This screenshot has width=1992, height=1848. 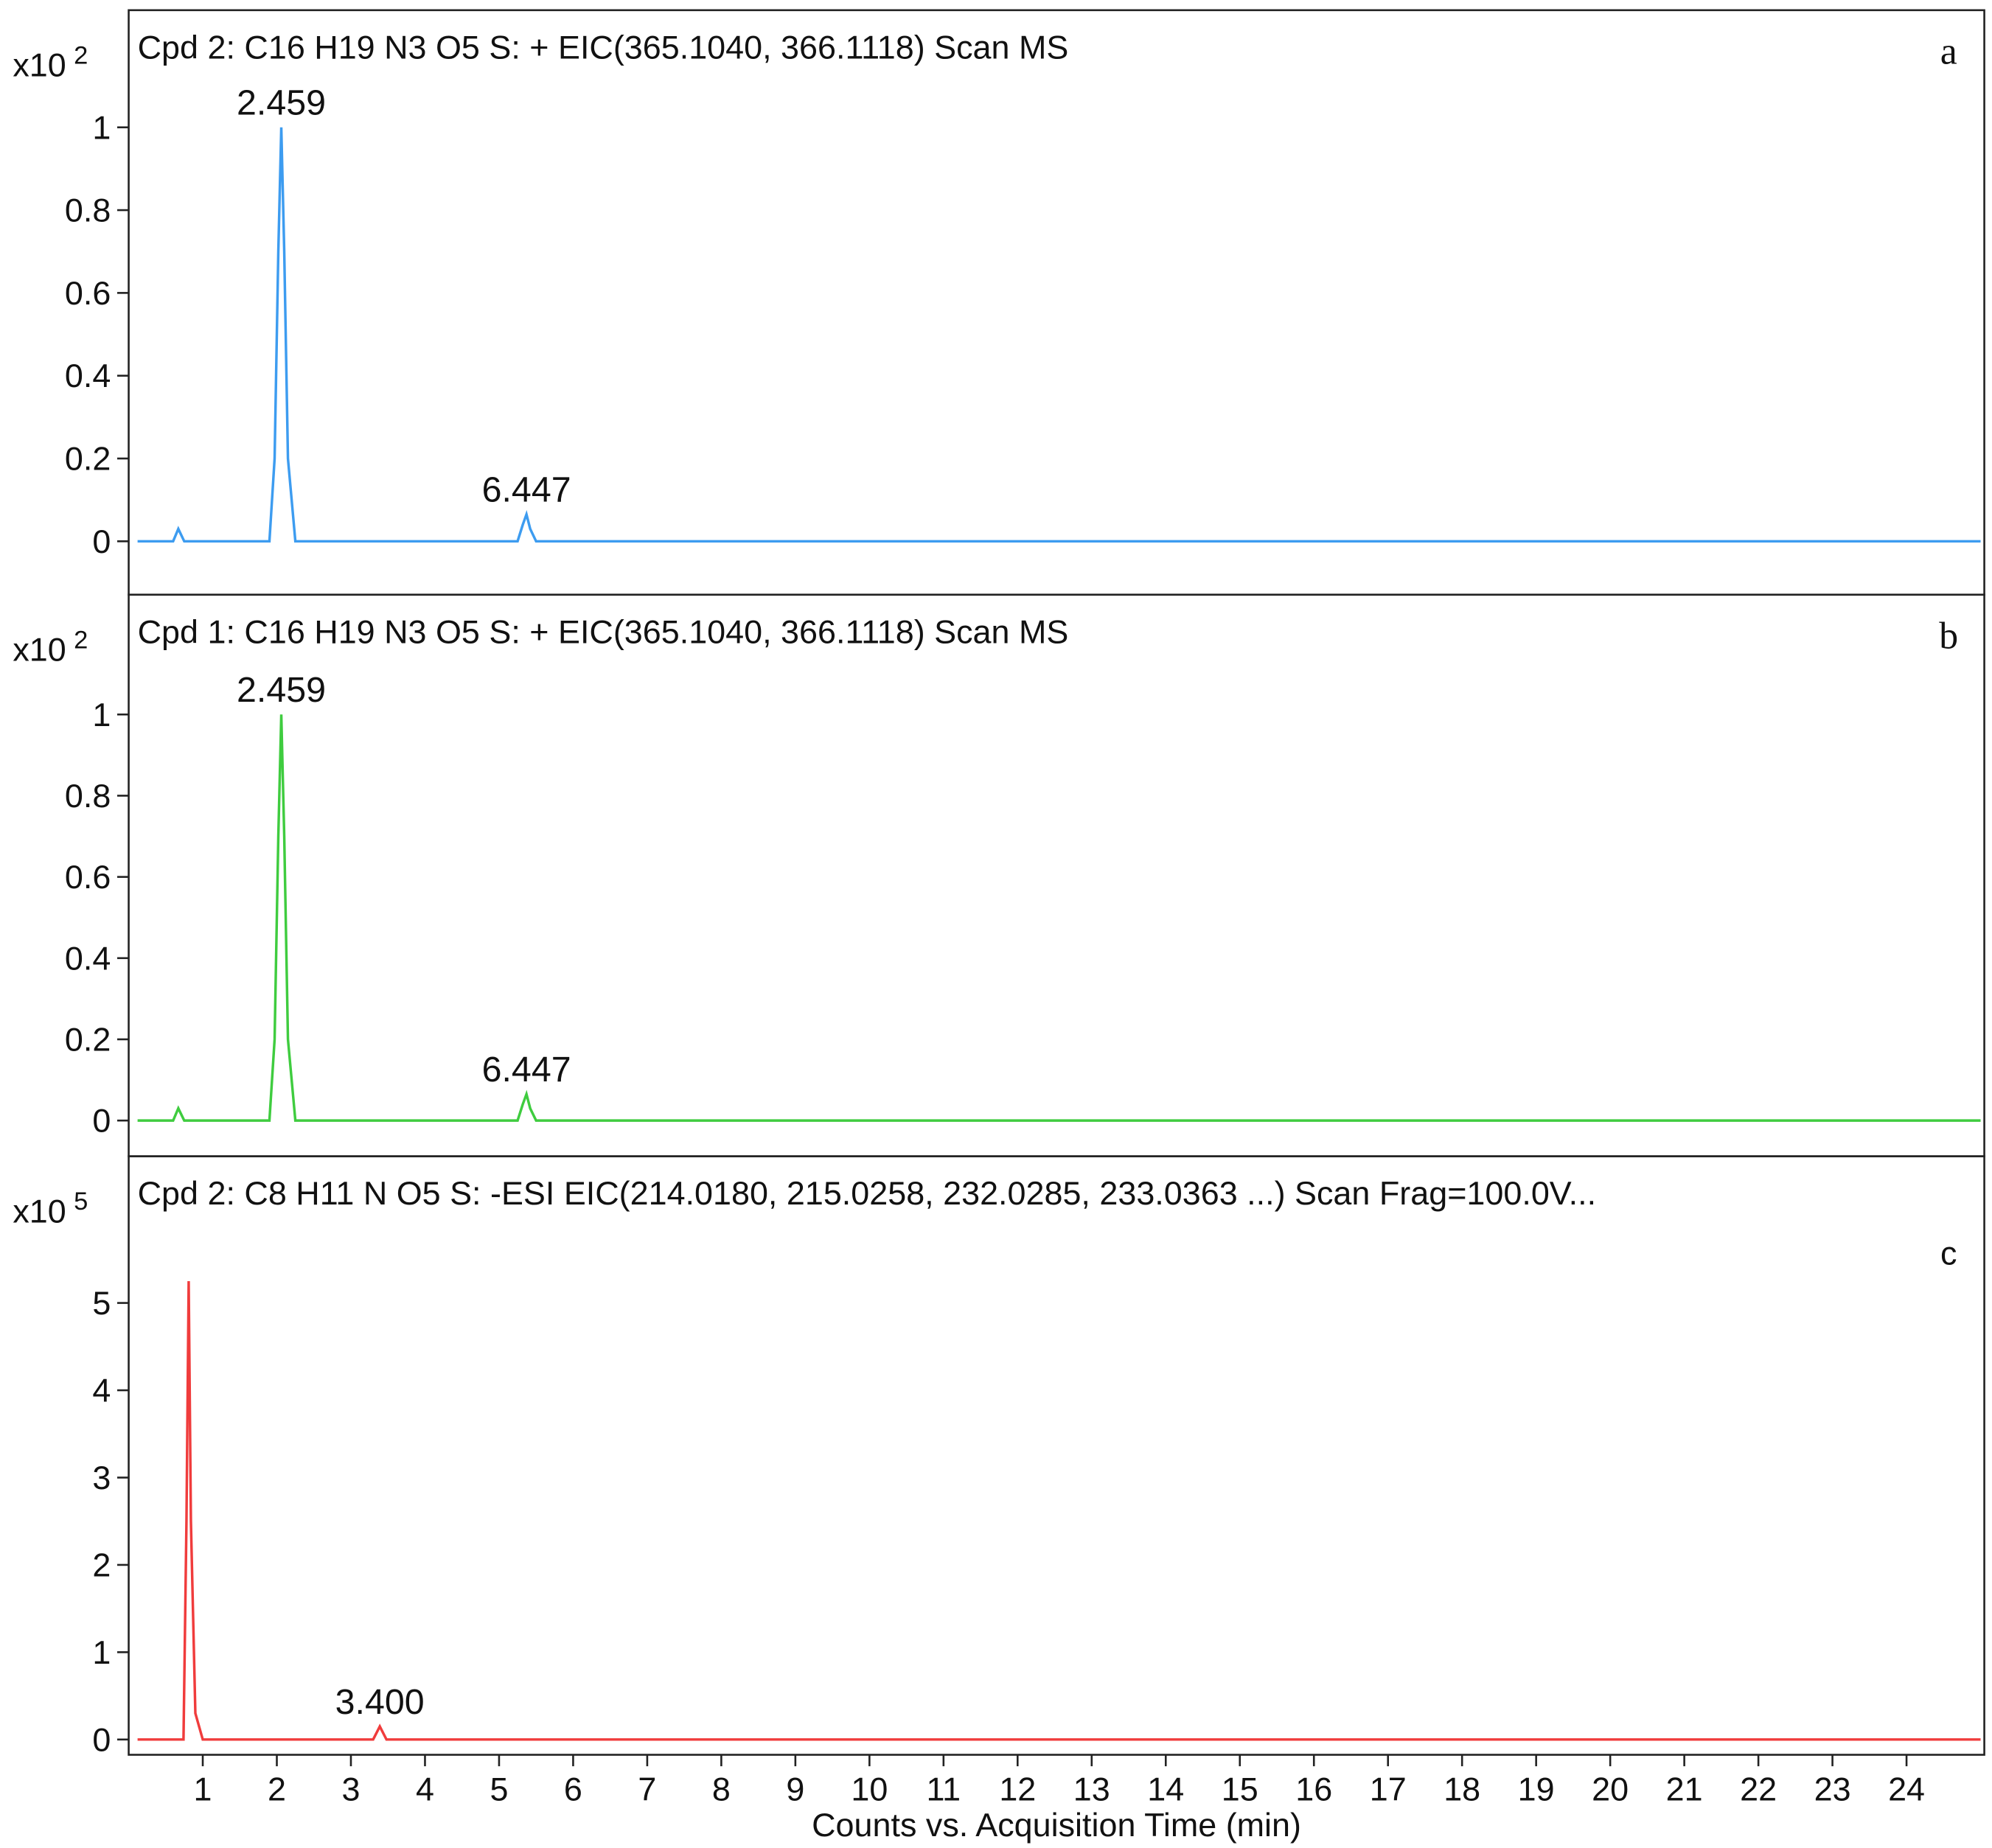 What do you see at coordinates (101, 1478) in the screenshot?
I see `y-tick-label: 3` at bounding box center [101, 1478].